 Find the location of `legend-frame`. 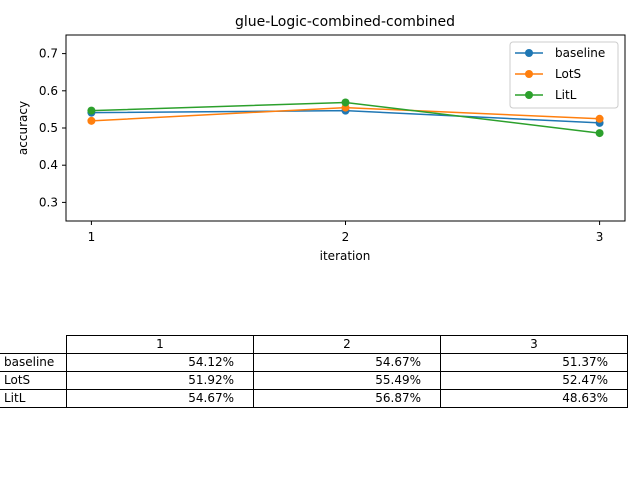

legend-frame is located at coordinates (564, 75).